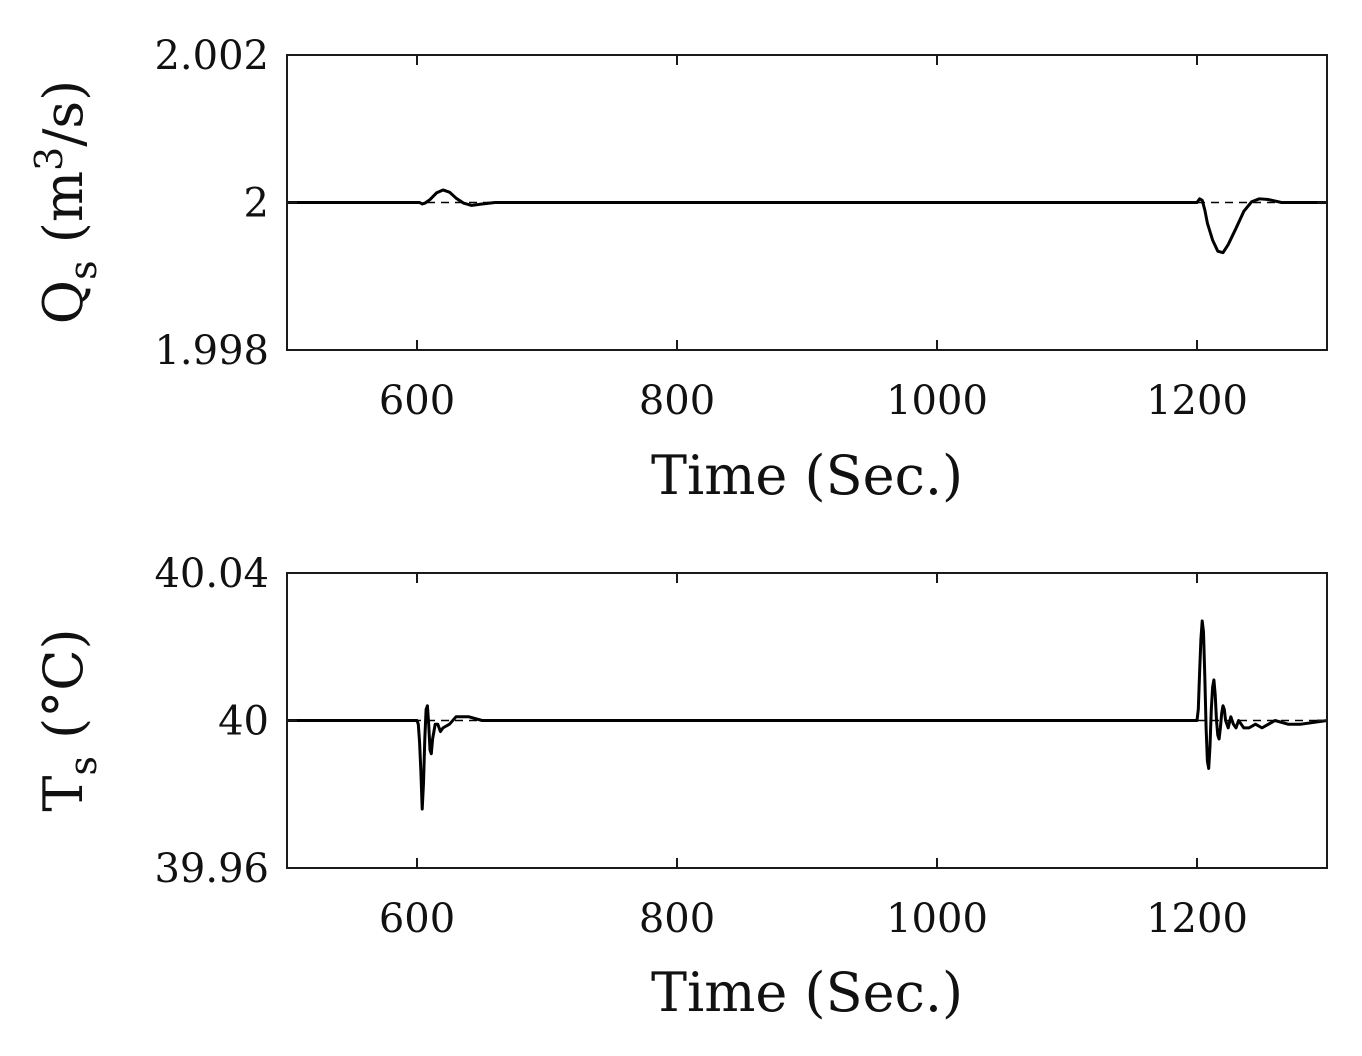  What do you see at coordinates (63, 302) in the screenshot?
I see `y-axis-label-symbol: Q` at bounding box center [63, 302].